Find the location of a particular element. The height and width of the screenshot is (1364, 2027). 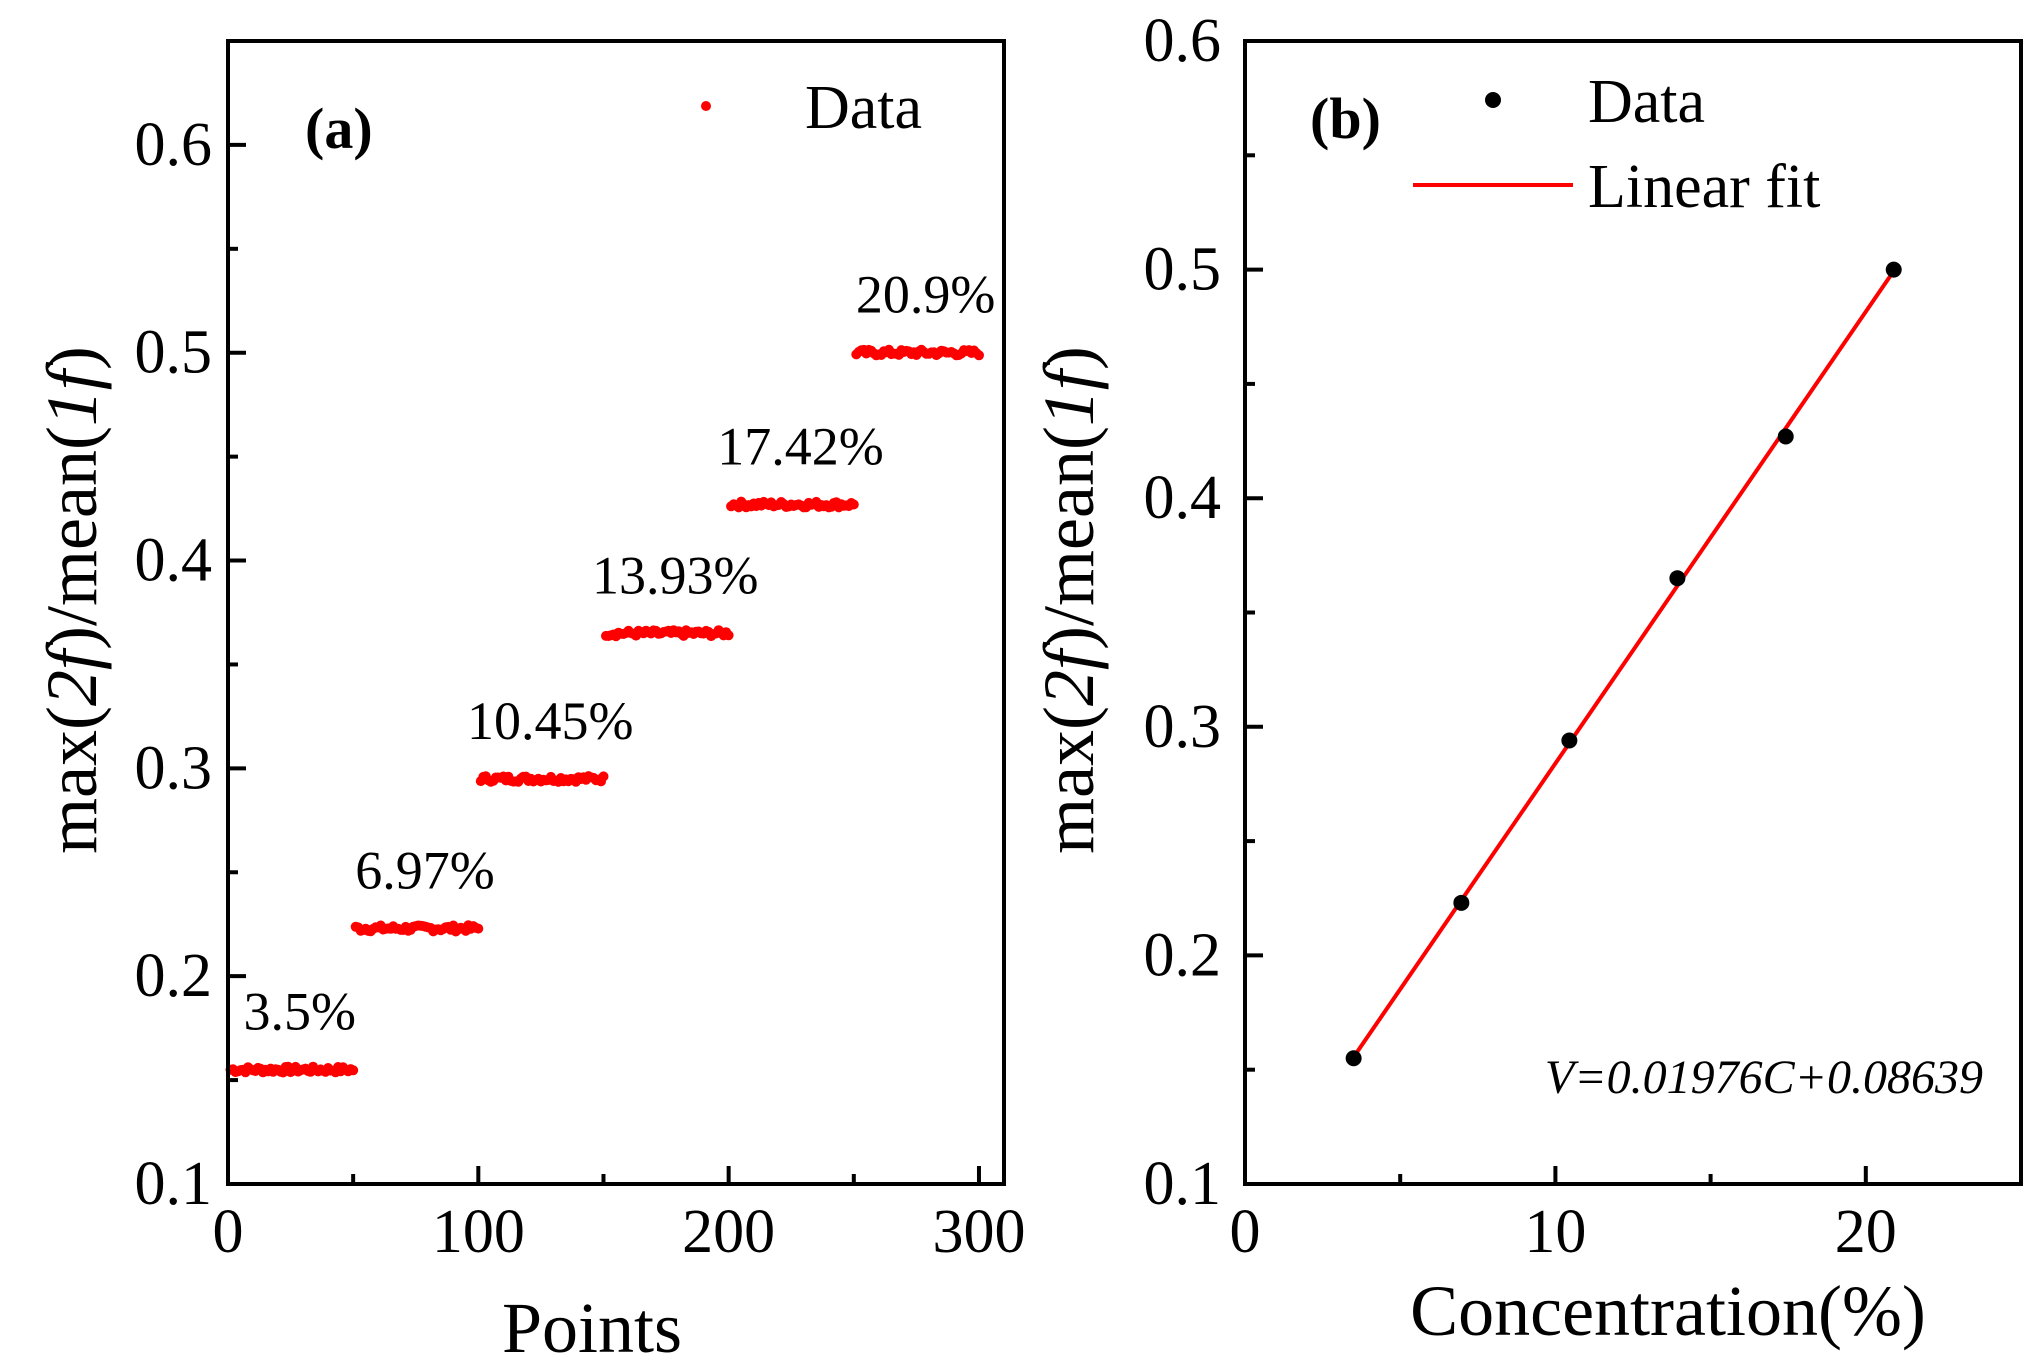

panel-b-ylabel-it1: 2f is located at coordinates (1069, 673).